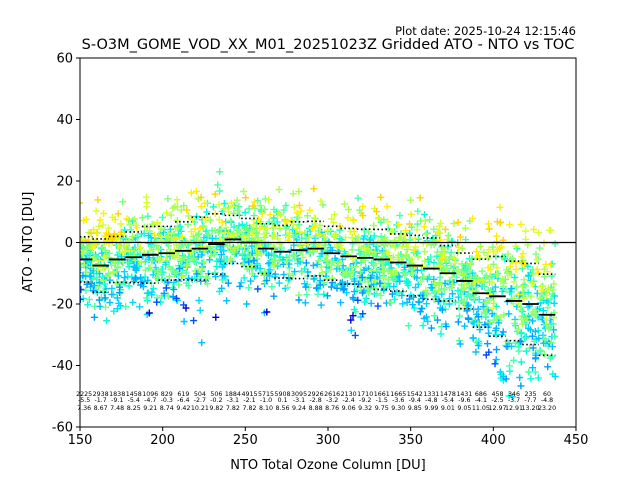 The image size is (640, 480). I want to click on bin-stat-label: 8.25, so click(134, 408).